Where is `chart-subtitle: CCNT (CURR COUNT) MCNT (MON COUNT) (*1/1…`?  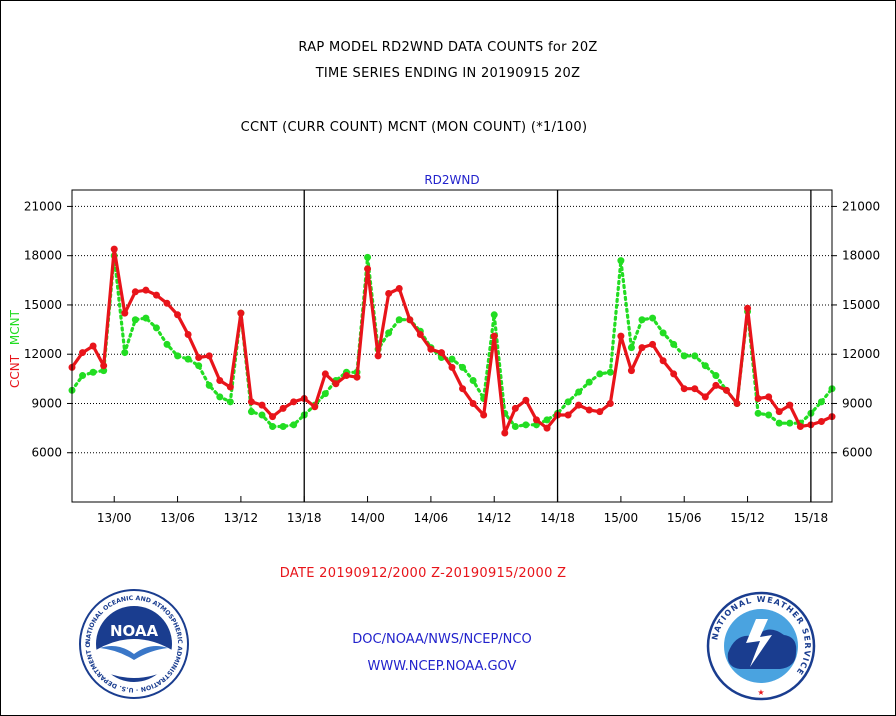
chart-subtitle: CCNT (CURR COUNT) MCNT (MON COUNT) (*1/1… is located at coordinates (414, 127).